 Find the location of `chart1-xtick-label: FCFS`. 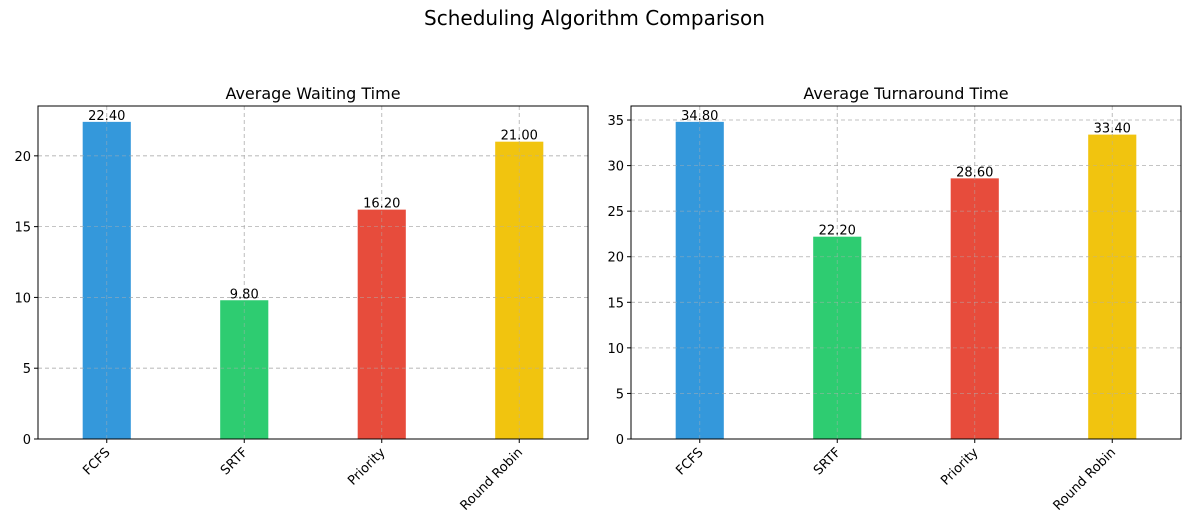

chart1-xtick-label: FCFS is located at coordinates (96, 461).